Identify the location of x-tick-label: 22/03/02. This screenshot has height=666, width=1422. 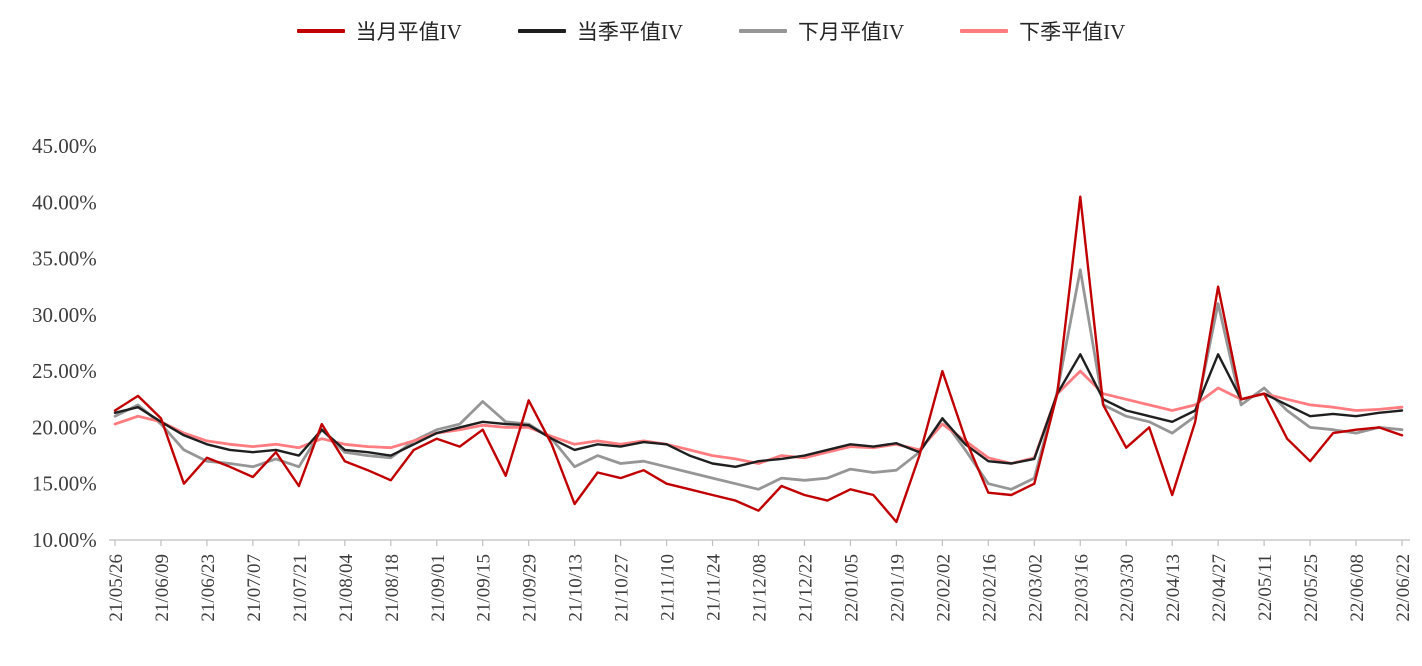
(1035, 588).